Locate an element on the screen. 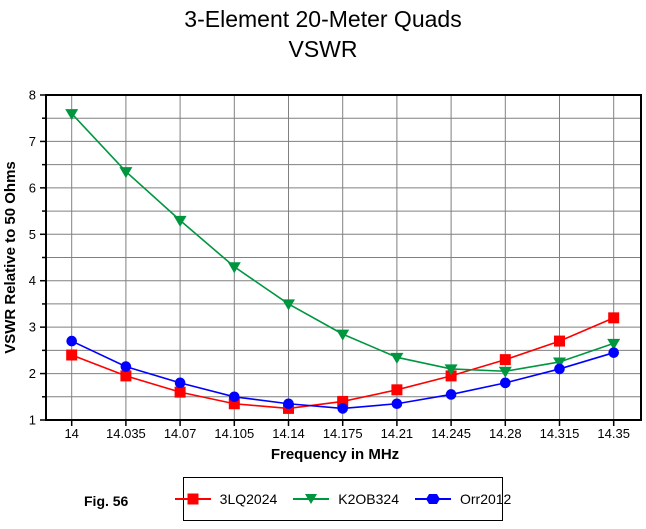  y-axis-title: VSWR Relative to 50 Ohms is located at coordinates (10, 257).